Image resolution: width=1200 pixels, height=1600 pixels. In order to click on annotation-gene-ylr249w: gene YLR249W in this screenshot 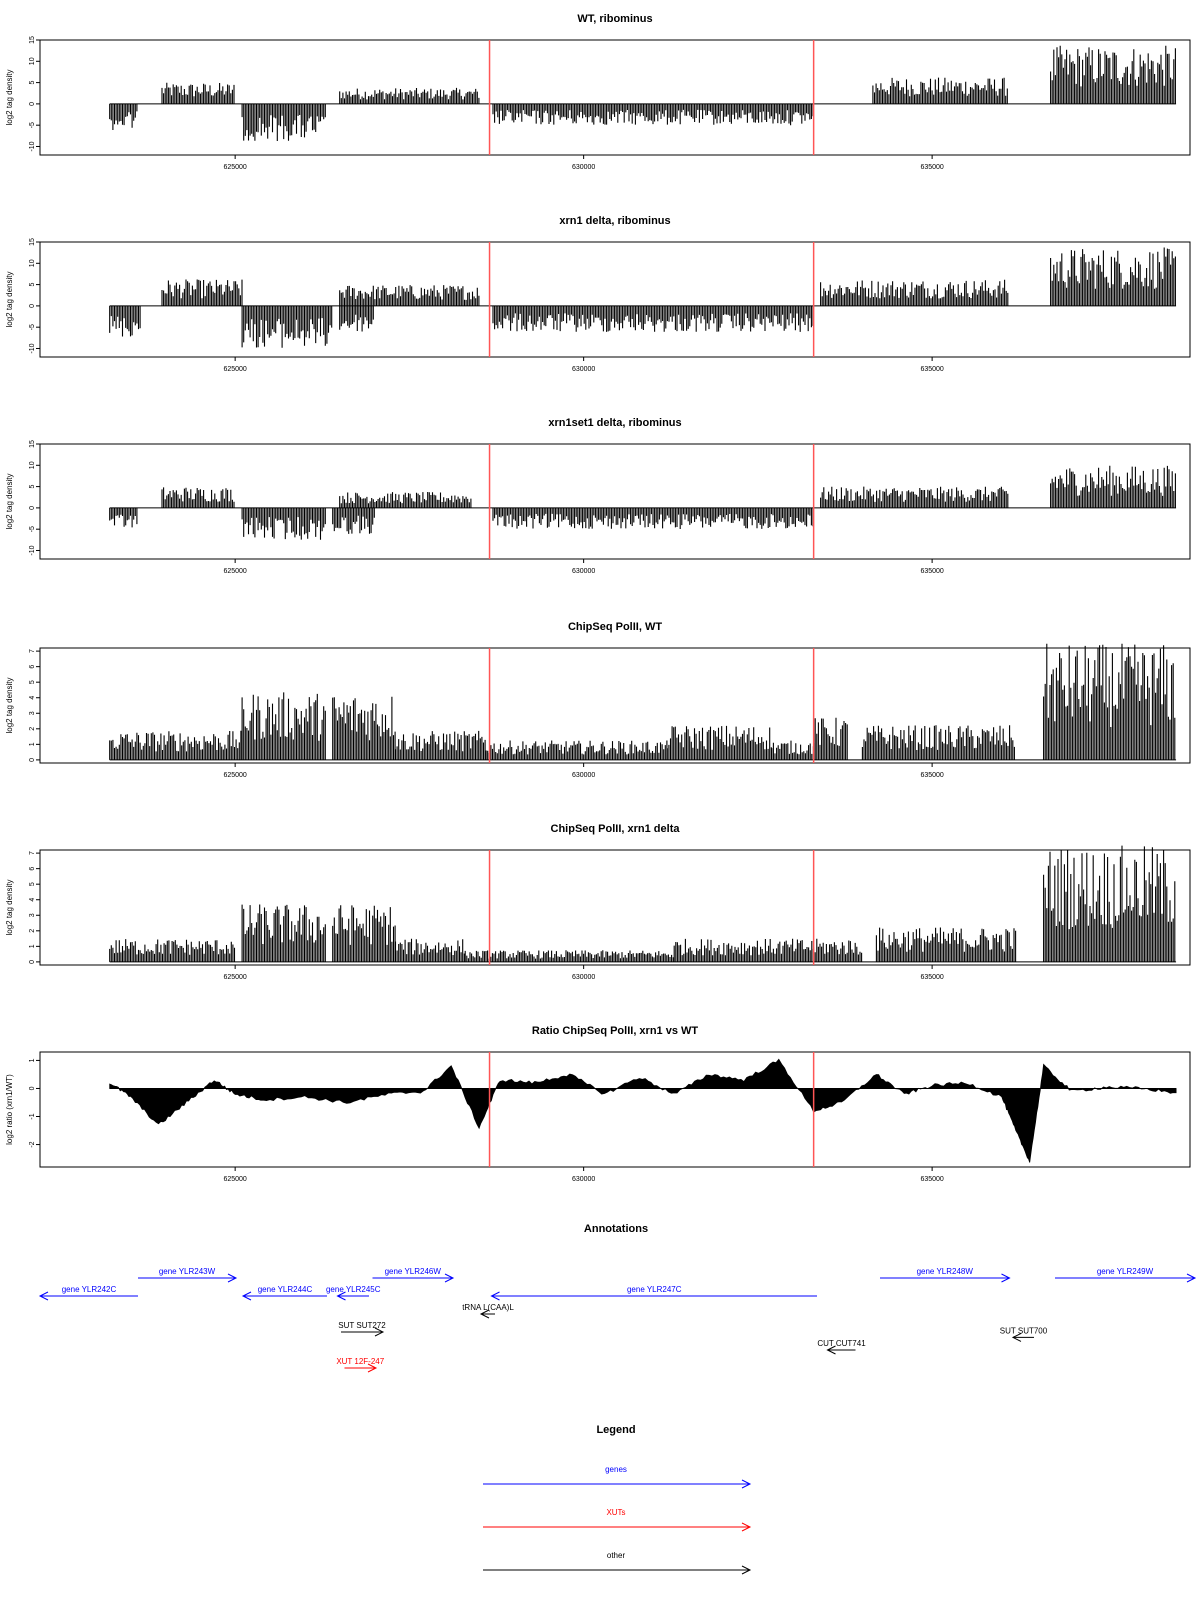, I will do `click(1126, 1275)`.